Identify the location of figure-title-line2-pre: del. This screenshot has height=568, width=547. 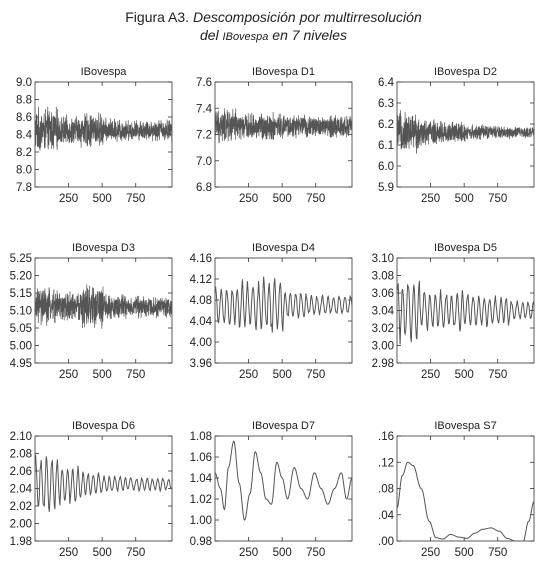
(211, 35).